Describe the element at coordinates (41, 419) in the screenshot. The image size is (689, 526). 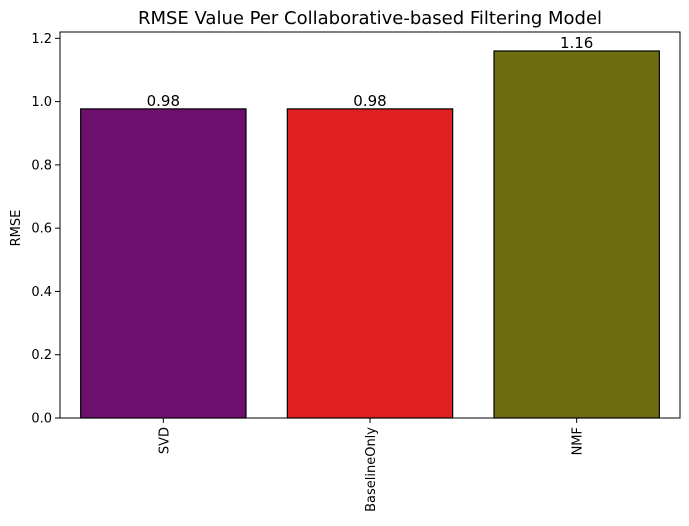
I see `y-tick-label: 0.0` at that location.